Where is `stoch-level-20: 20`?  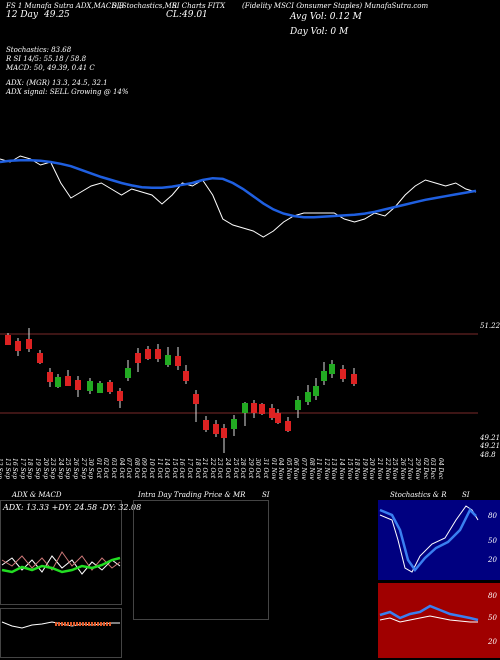 stoch-level-20: 20 is located at coordinates (492, 560).